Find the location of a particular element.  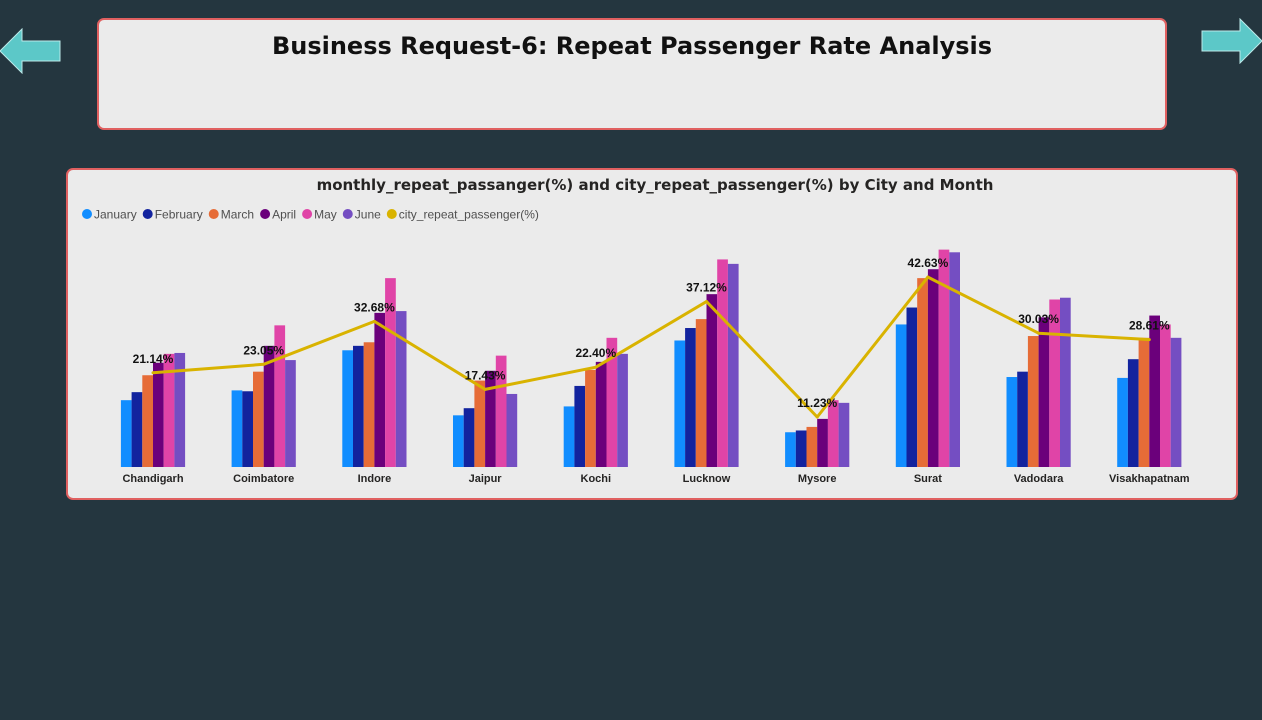

bar-chandigarh-january is located at coordinates (126, 433).